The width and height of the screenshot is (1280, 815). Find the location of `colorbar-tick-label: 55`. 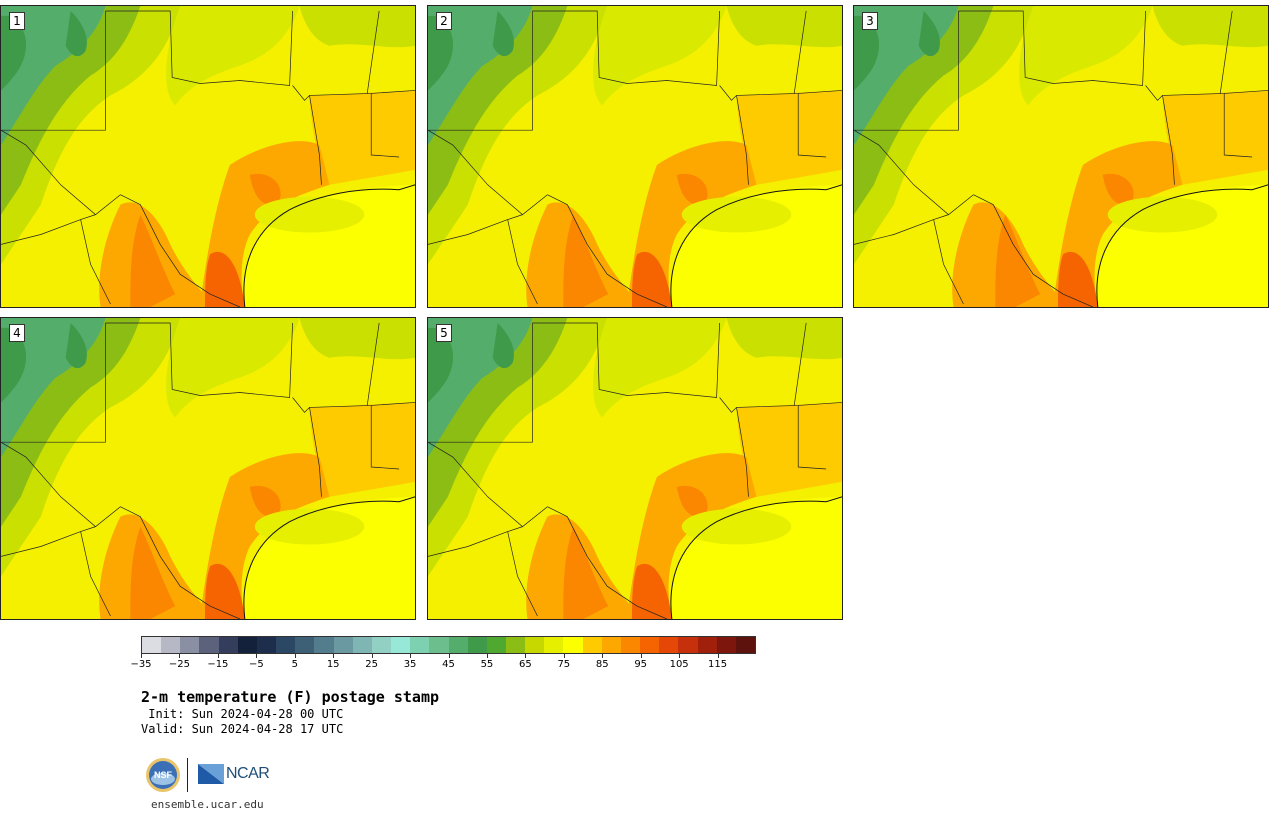

colorbar-tick-label: 55 is located at coordinates (487, 664).